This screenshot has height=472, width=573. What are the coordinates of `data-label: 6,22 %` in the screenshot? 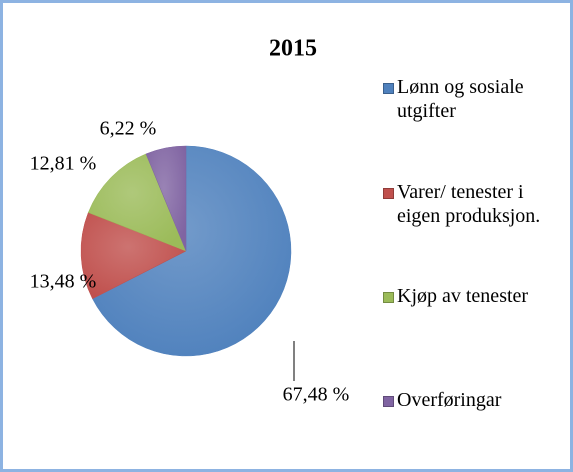 It's located at (128, 129).